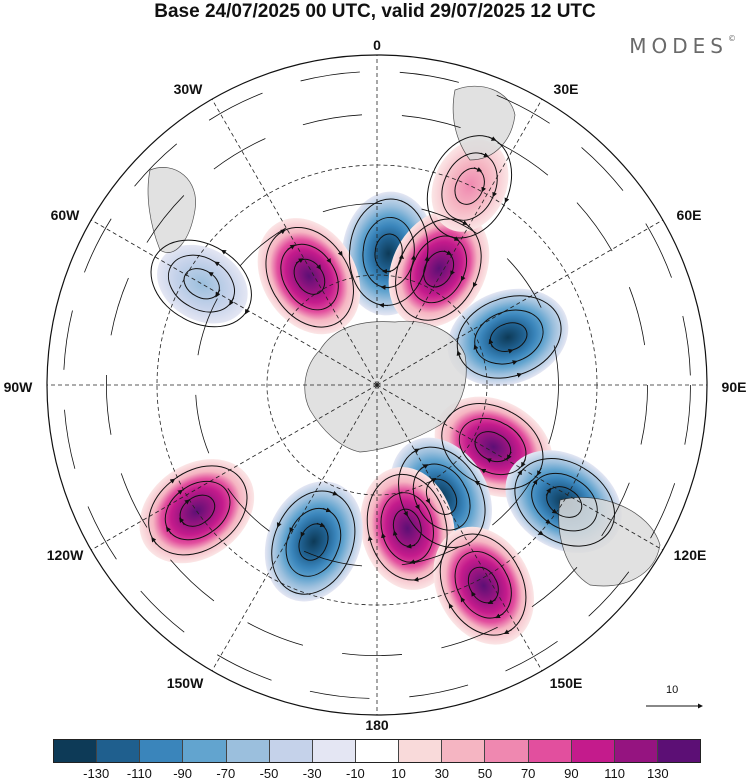 Image resolution: width=750 pixels, height=783 pixels. I want to click on colorbar-tick-label: -110, so click(139, 773).